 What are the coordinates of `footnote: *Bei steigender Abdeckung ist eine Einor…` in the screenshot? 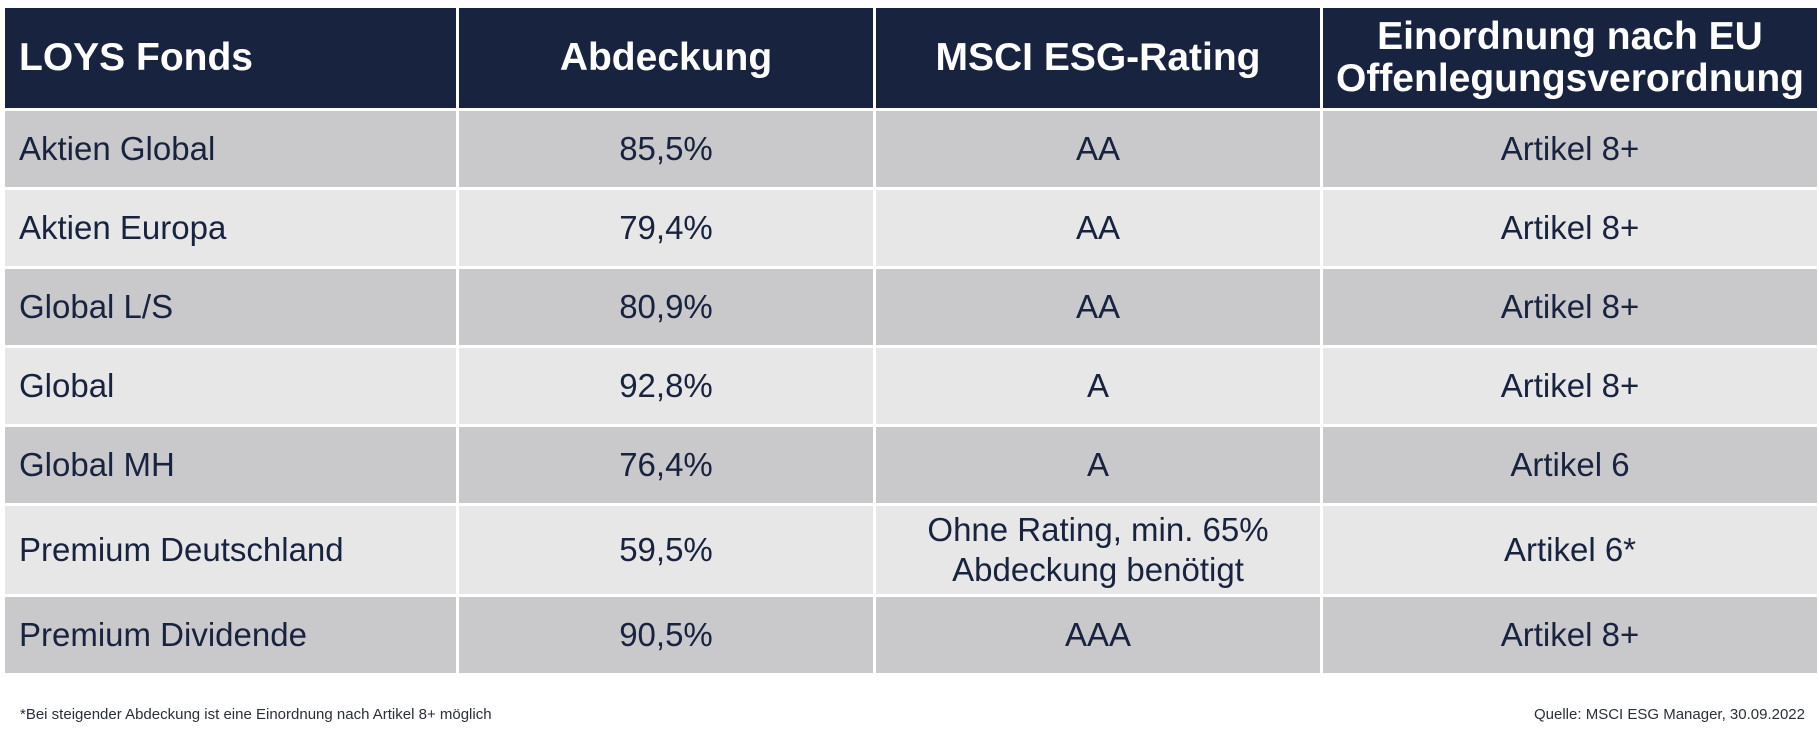 It's located at (256, 714).